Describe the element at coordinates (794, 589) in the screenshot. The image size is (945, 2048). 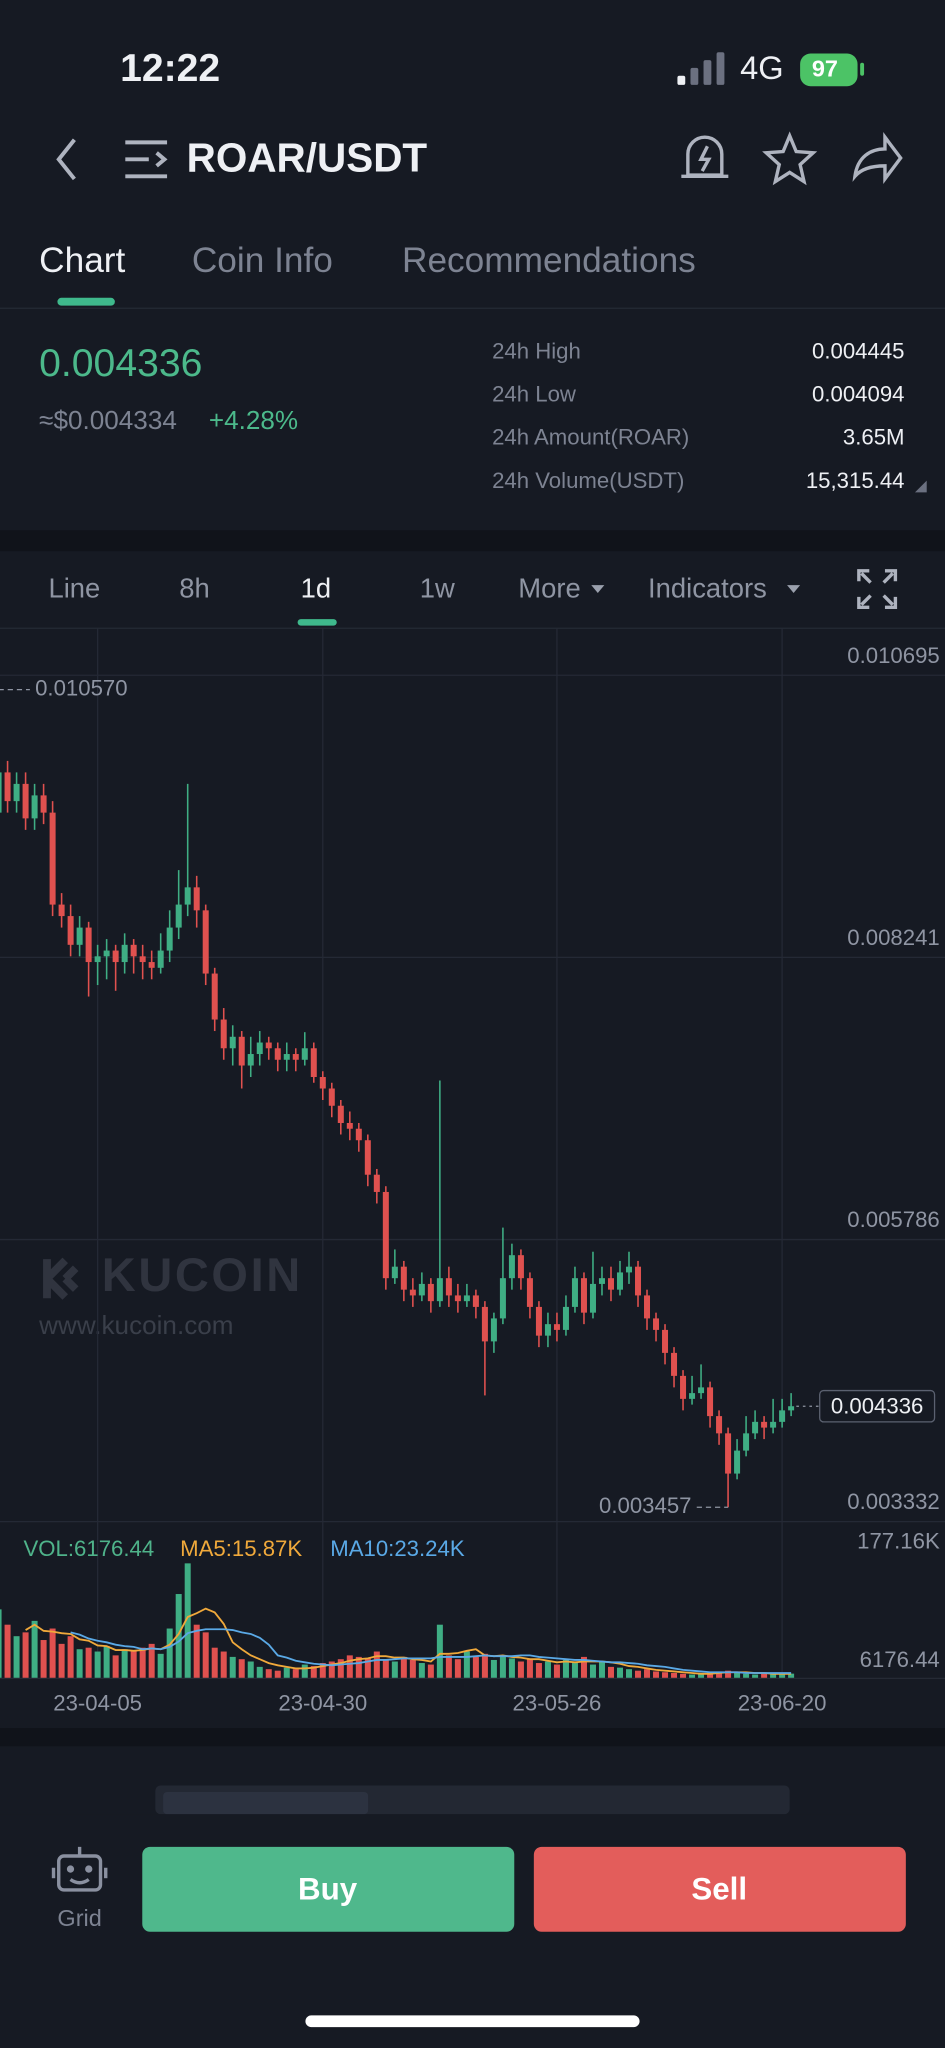
I see `dropdown-arrow` at that location.